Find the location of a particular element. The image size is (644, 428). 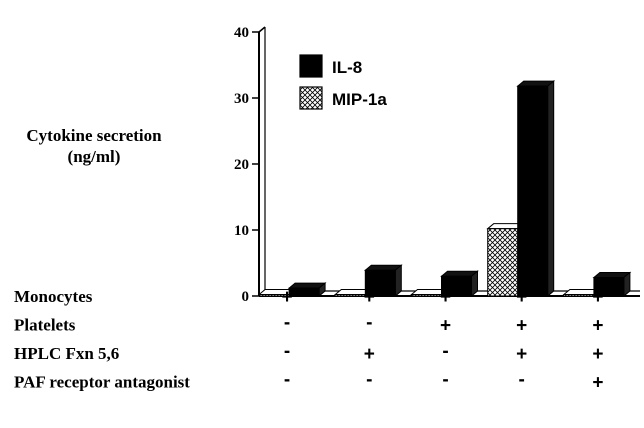

condition-label-4: PAF receptor antagonist is located at coordinates (102, 382).